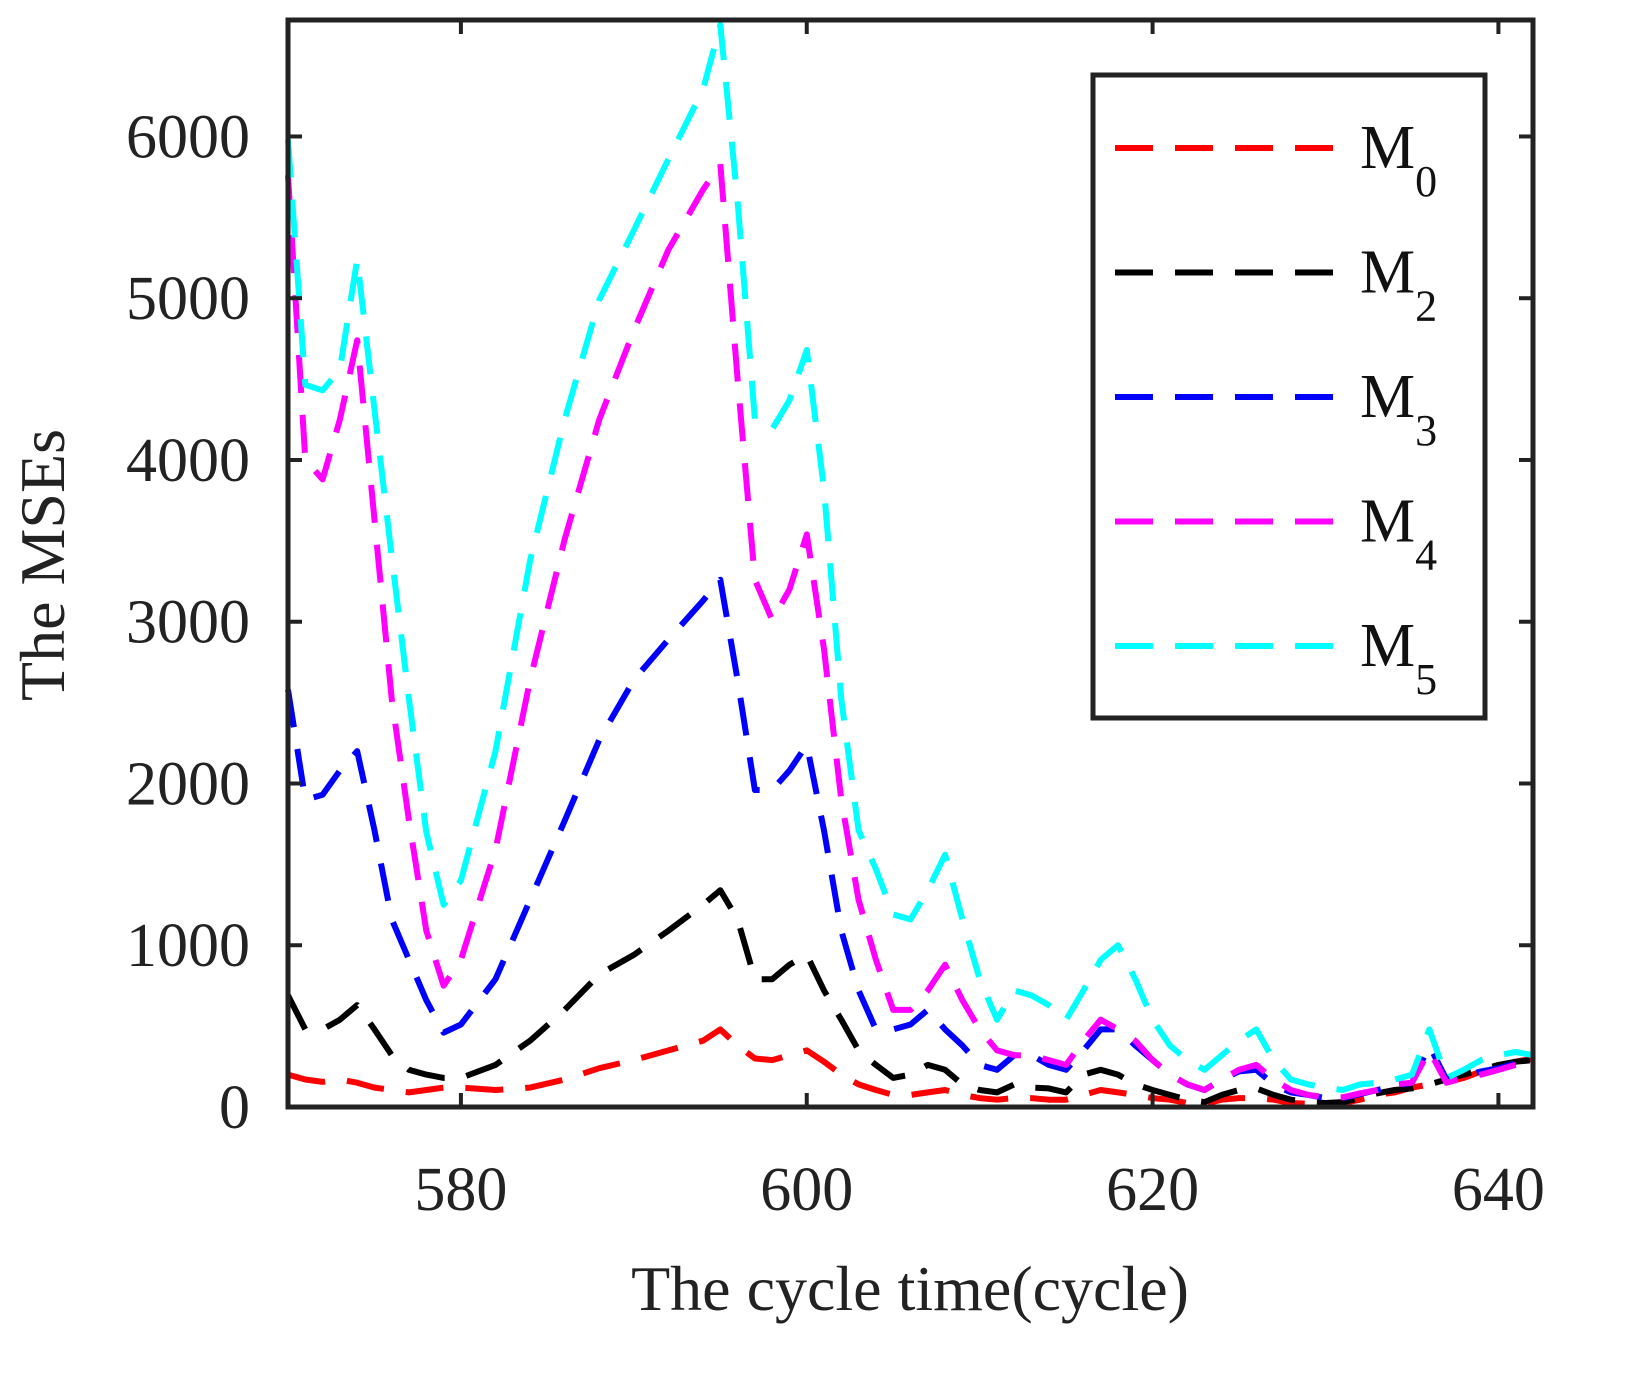 Image resolution: width=1632 pixels, height=1389 pixels. I want to click on legend-label: M4, so click(1398, 534).